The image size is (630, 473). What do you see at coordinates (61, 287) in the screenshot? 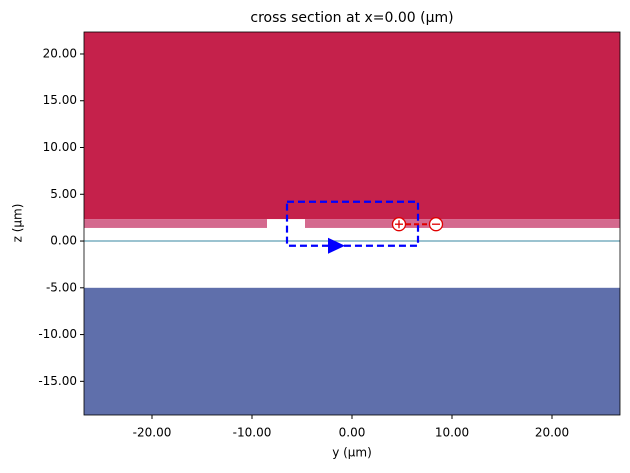
I see `y-tick-label: -5.00` at bounding box center [61, 287].